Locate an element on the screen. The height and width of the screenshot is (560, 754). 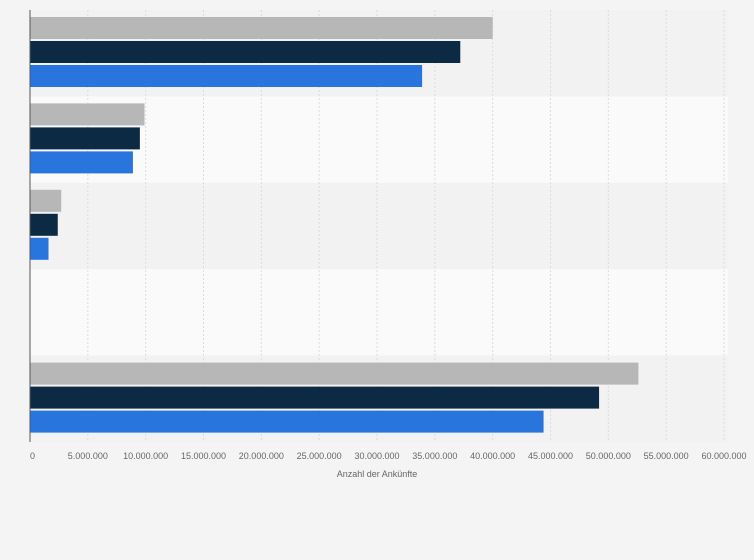
x-tick-label-2: 10.000.000 is located at coordinates (145, 456).